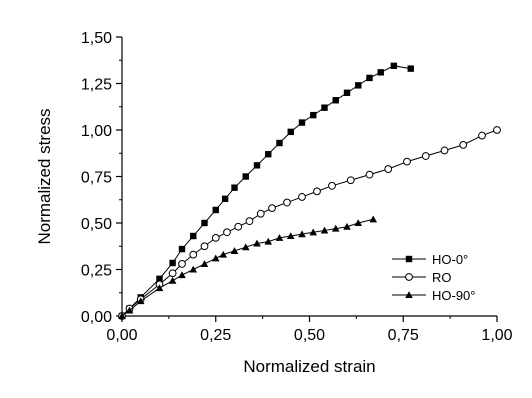  Describe the element at coordinates (215, 335) in the screenshot. I see `x-tick-label: 0,25` at that location.